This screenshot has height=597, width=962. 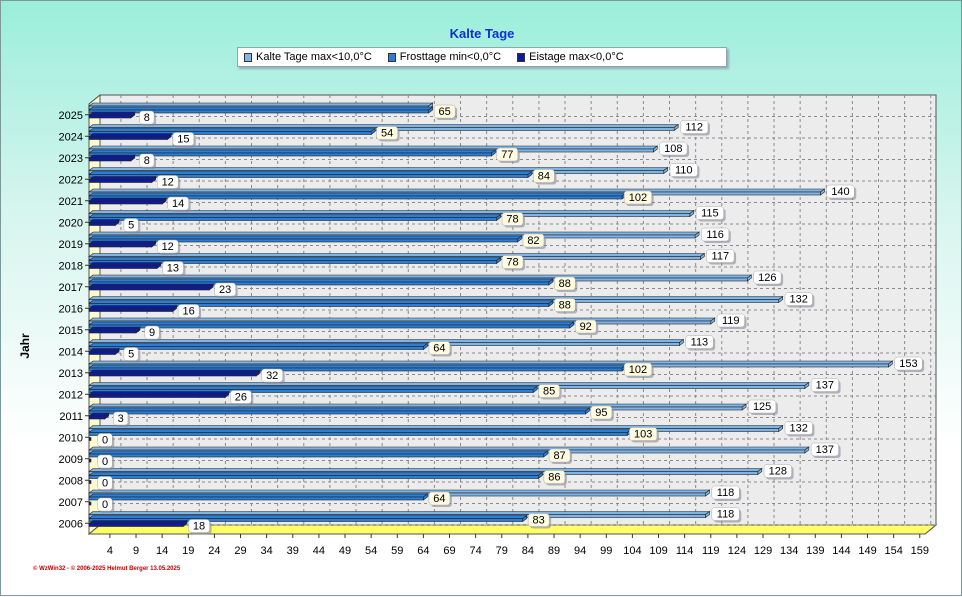 I want to click on data-label-kalte-tage: 108, so click(x=673, y=149).